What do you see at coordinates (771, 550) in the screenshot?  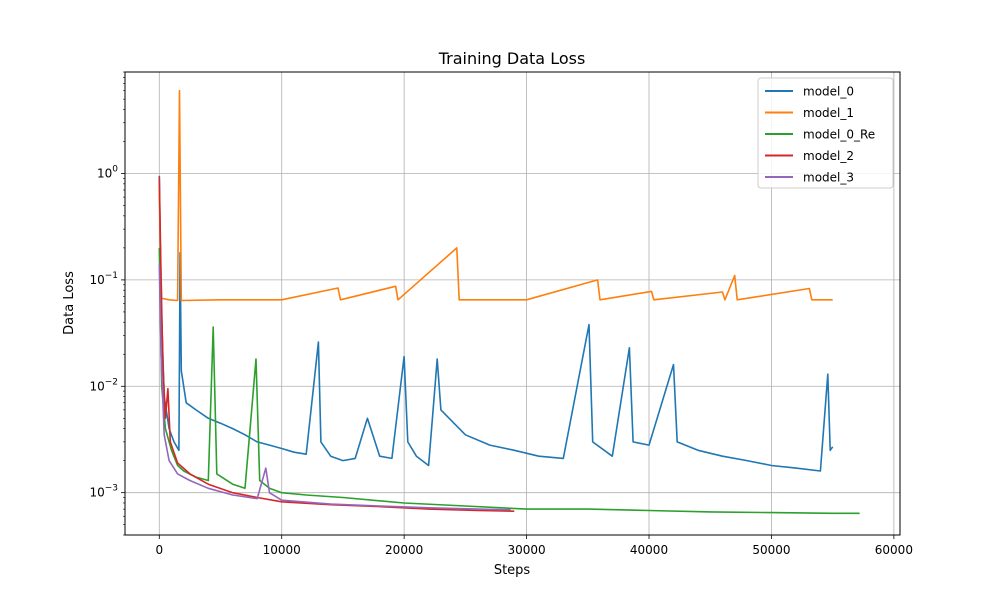 I see `x-tick-label: 50000` at bounding box center [771, 550].